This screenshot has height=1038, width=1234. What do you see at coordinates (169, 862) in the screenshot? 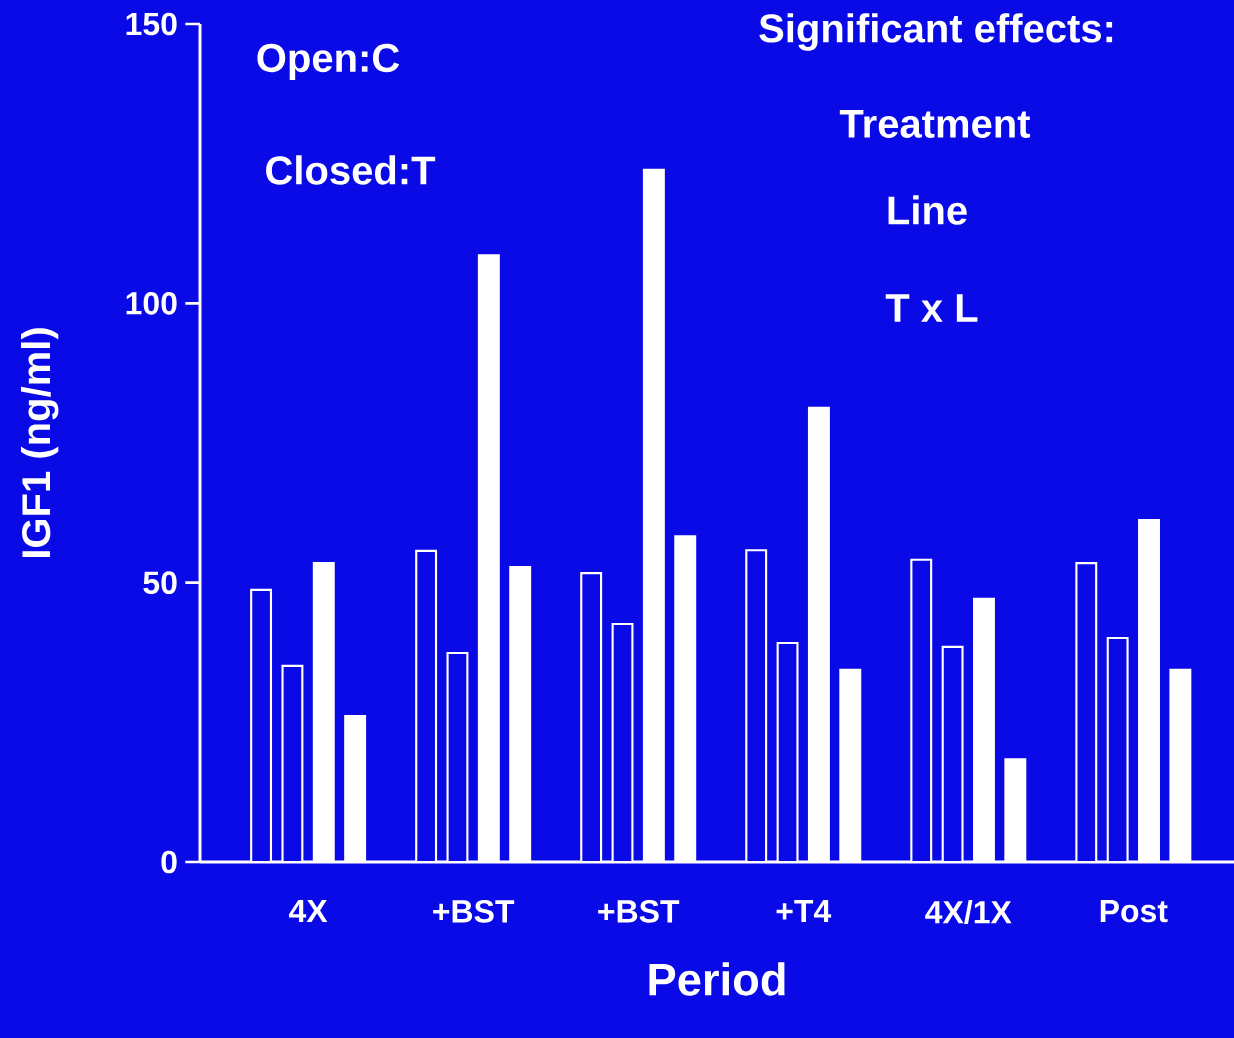
I see `y-tick-label: 0` at bounding box center [169, 862].